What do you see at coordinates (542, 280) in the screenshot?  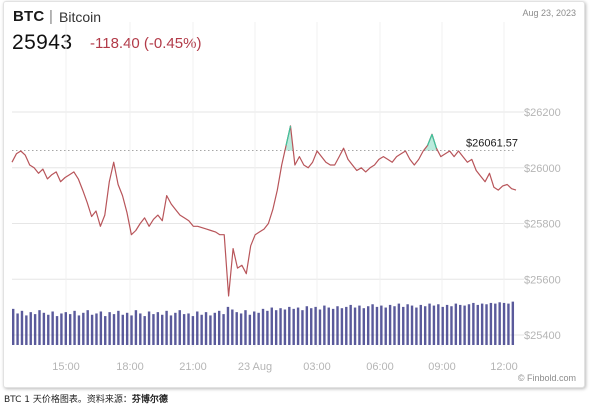 I see `y-tick-label: $25600` at bounding box center [542, 280].